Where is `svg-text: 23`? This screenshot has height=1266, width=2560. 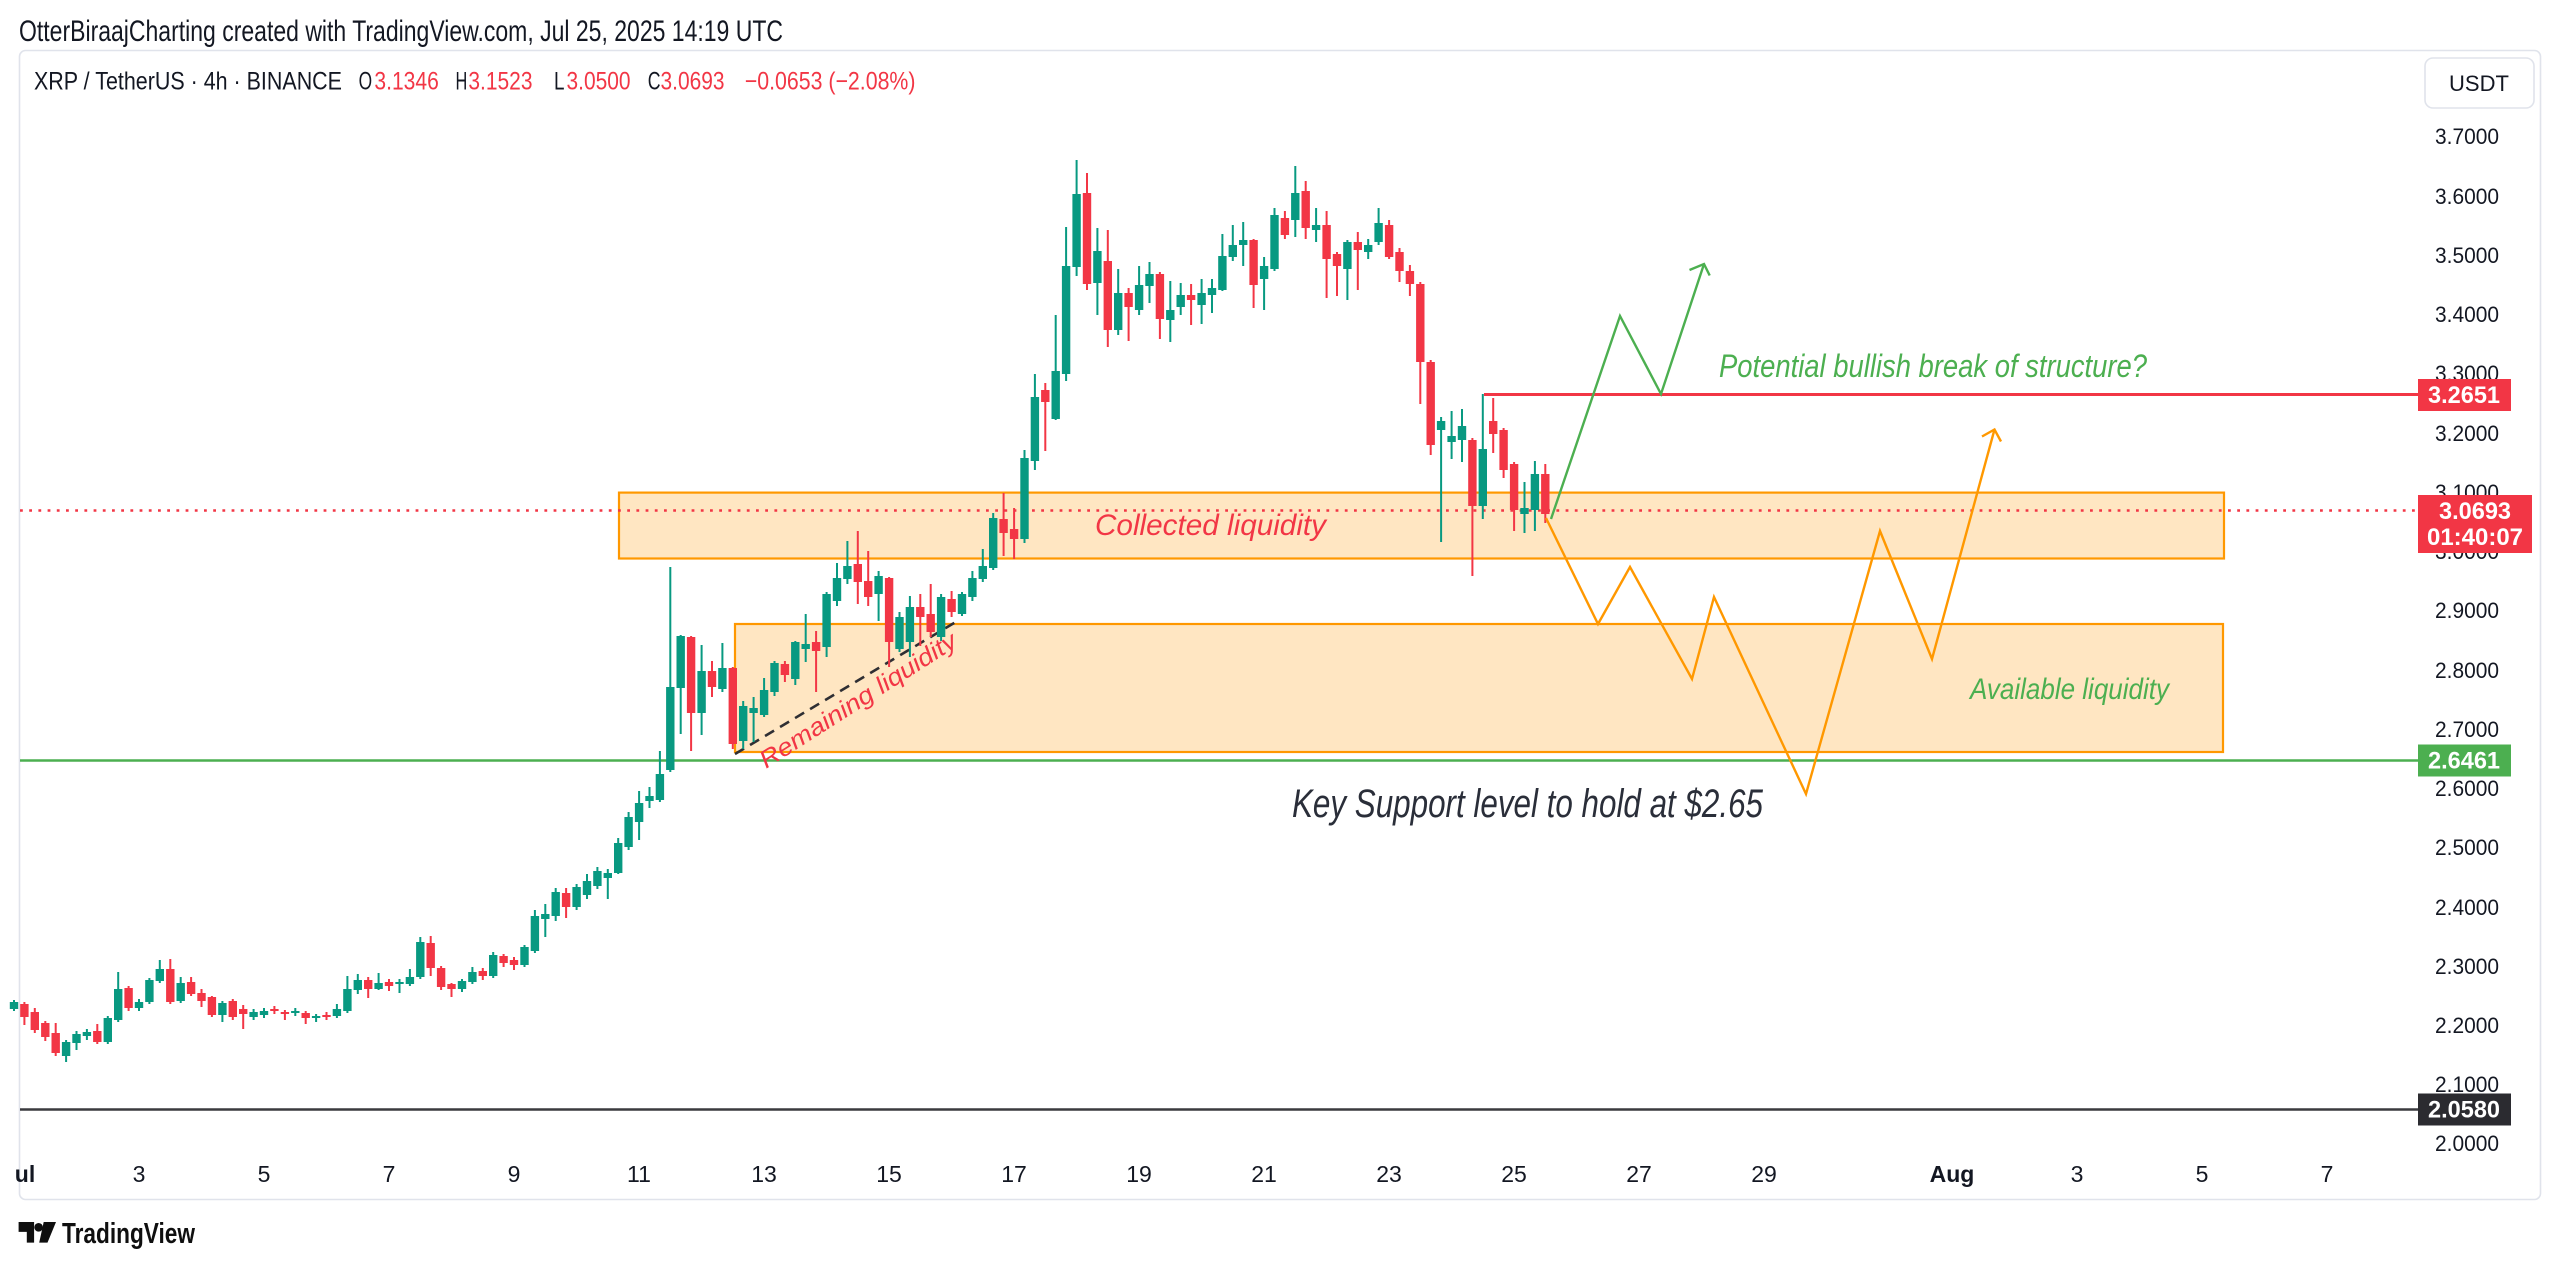
svg-text: 23 is located at coordinates (1389, 1174).